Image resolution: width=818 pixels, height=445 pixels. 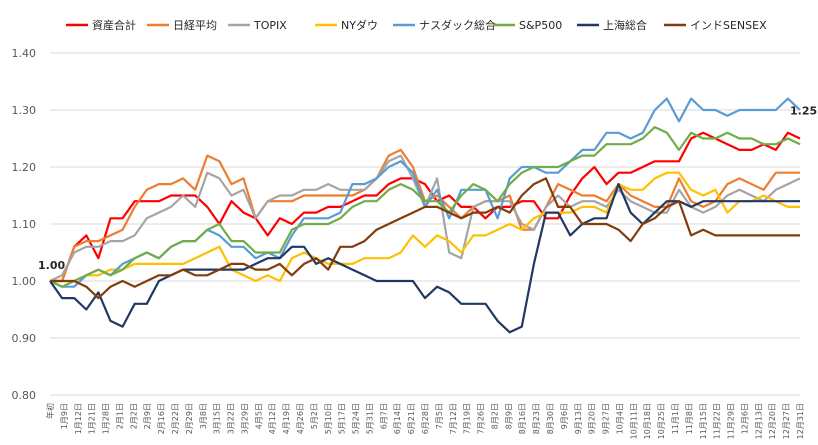 I want to click on legend-label-4: ナスダック総合, so click(x=457, y=25).